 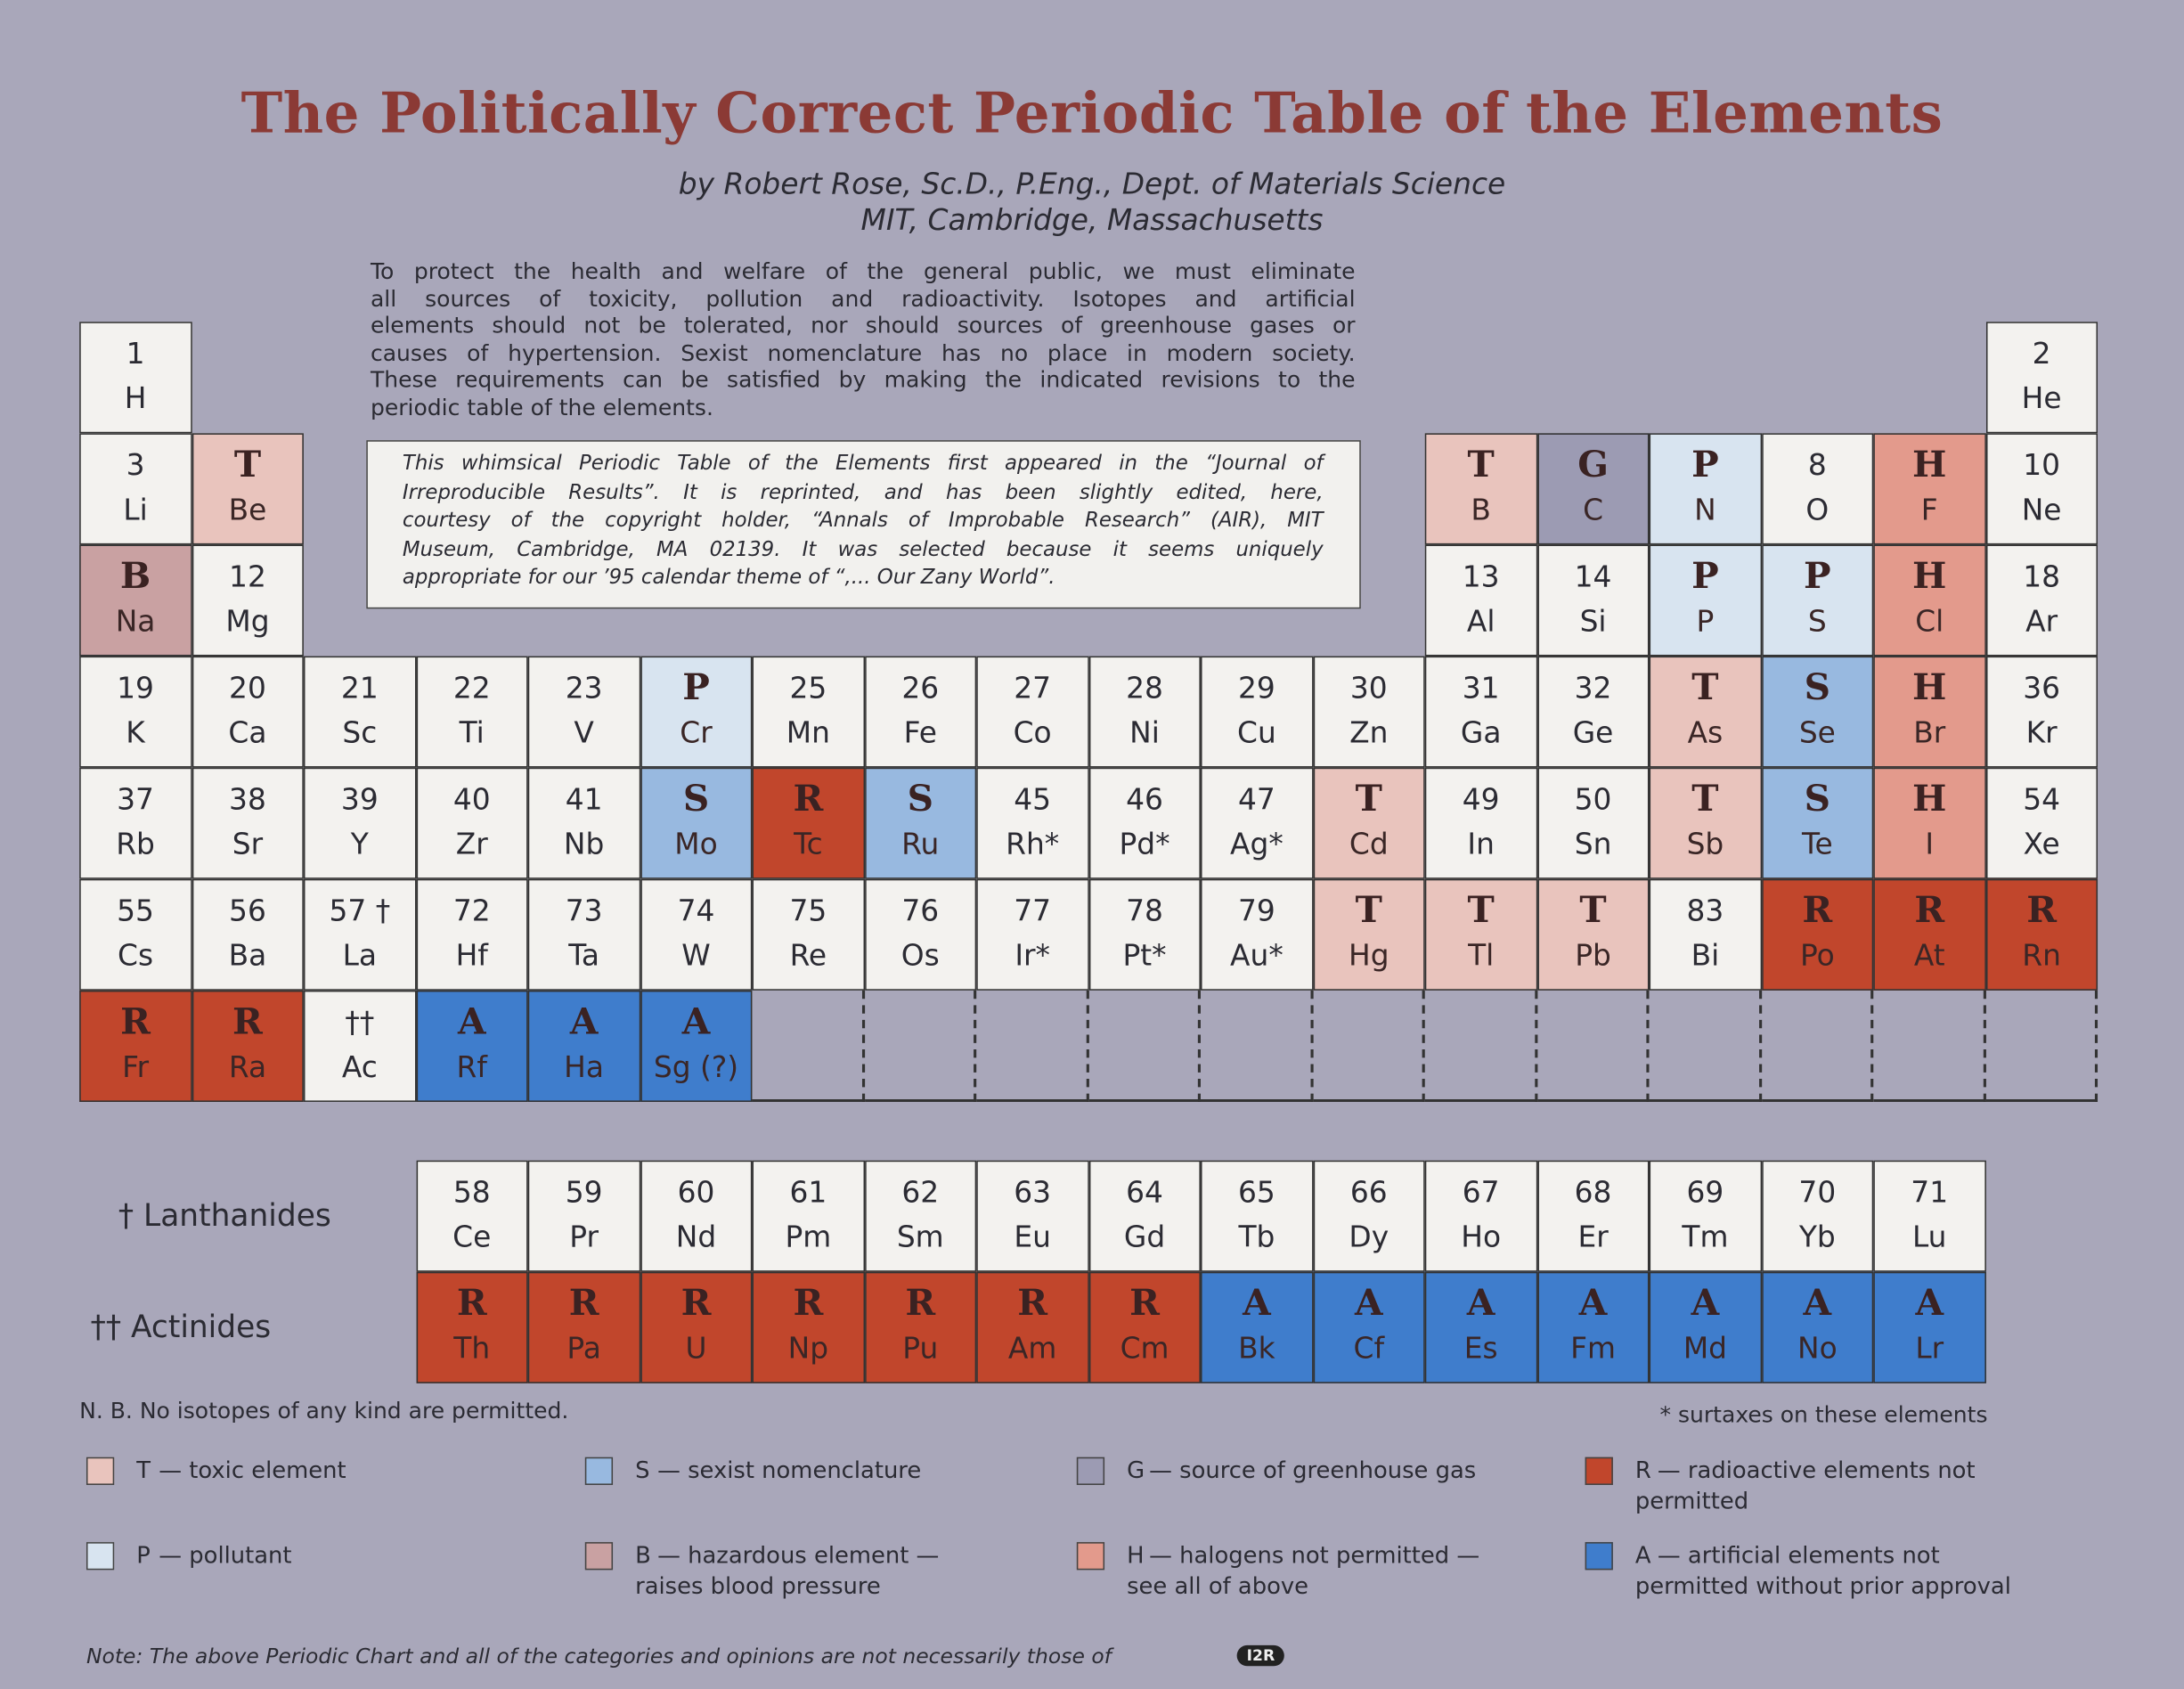 I want to click on element-cell: 28 Ni, so click(x=1144, y=712).